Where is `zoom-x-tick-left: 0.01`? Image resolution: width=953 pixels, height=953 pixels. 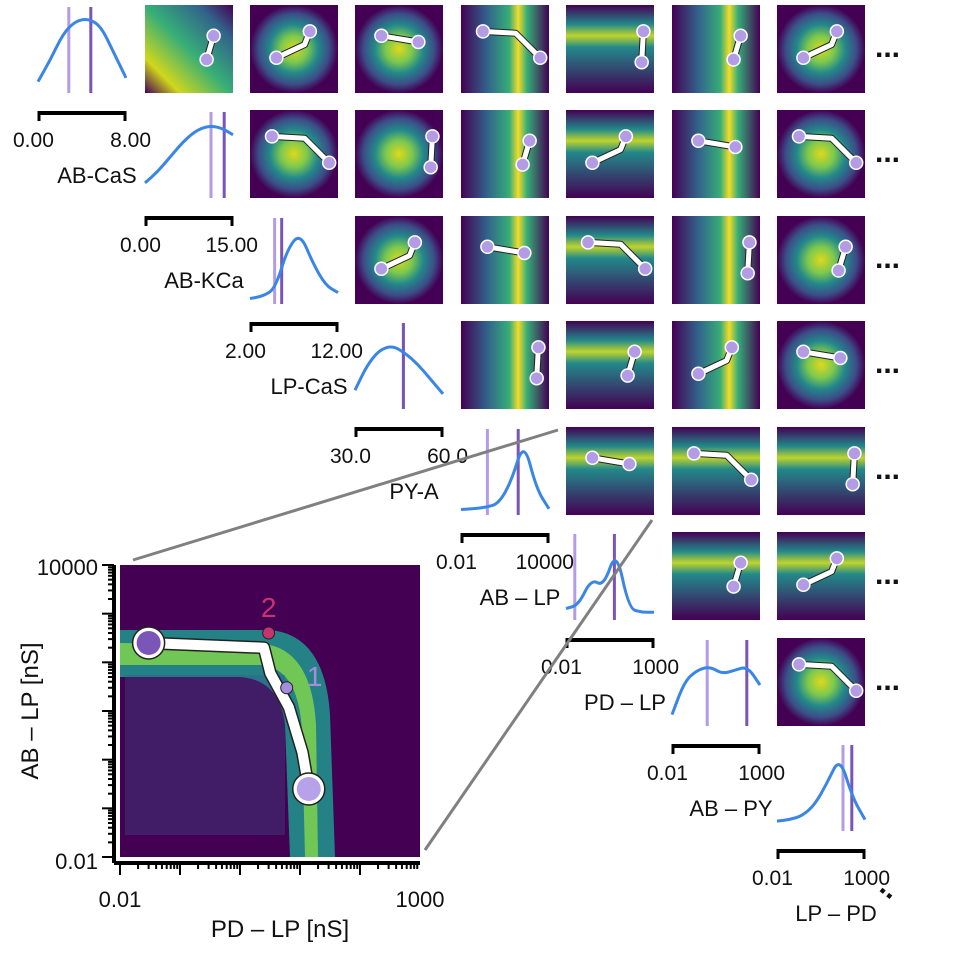
zoom-x-tick-left: 0.01 is located at coordinates (120, 899).